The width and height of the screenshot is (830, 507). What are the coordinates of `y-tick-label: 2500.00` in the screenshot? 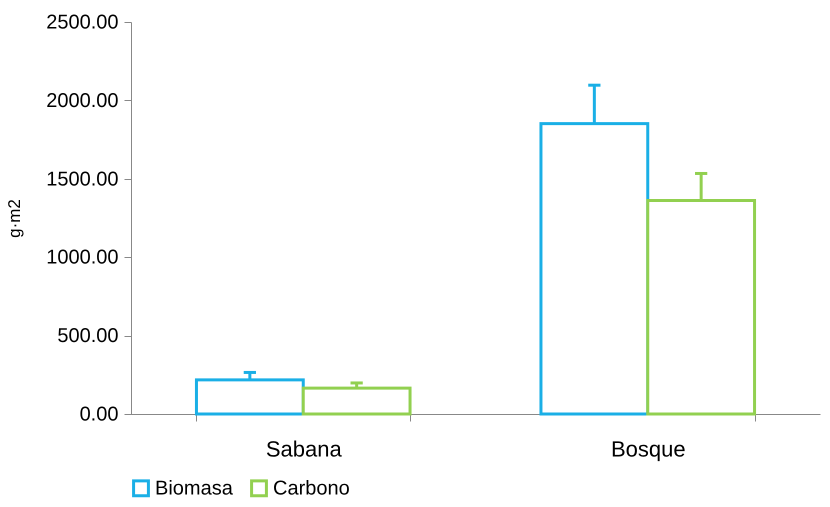 It's located at (82, 23).